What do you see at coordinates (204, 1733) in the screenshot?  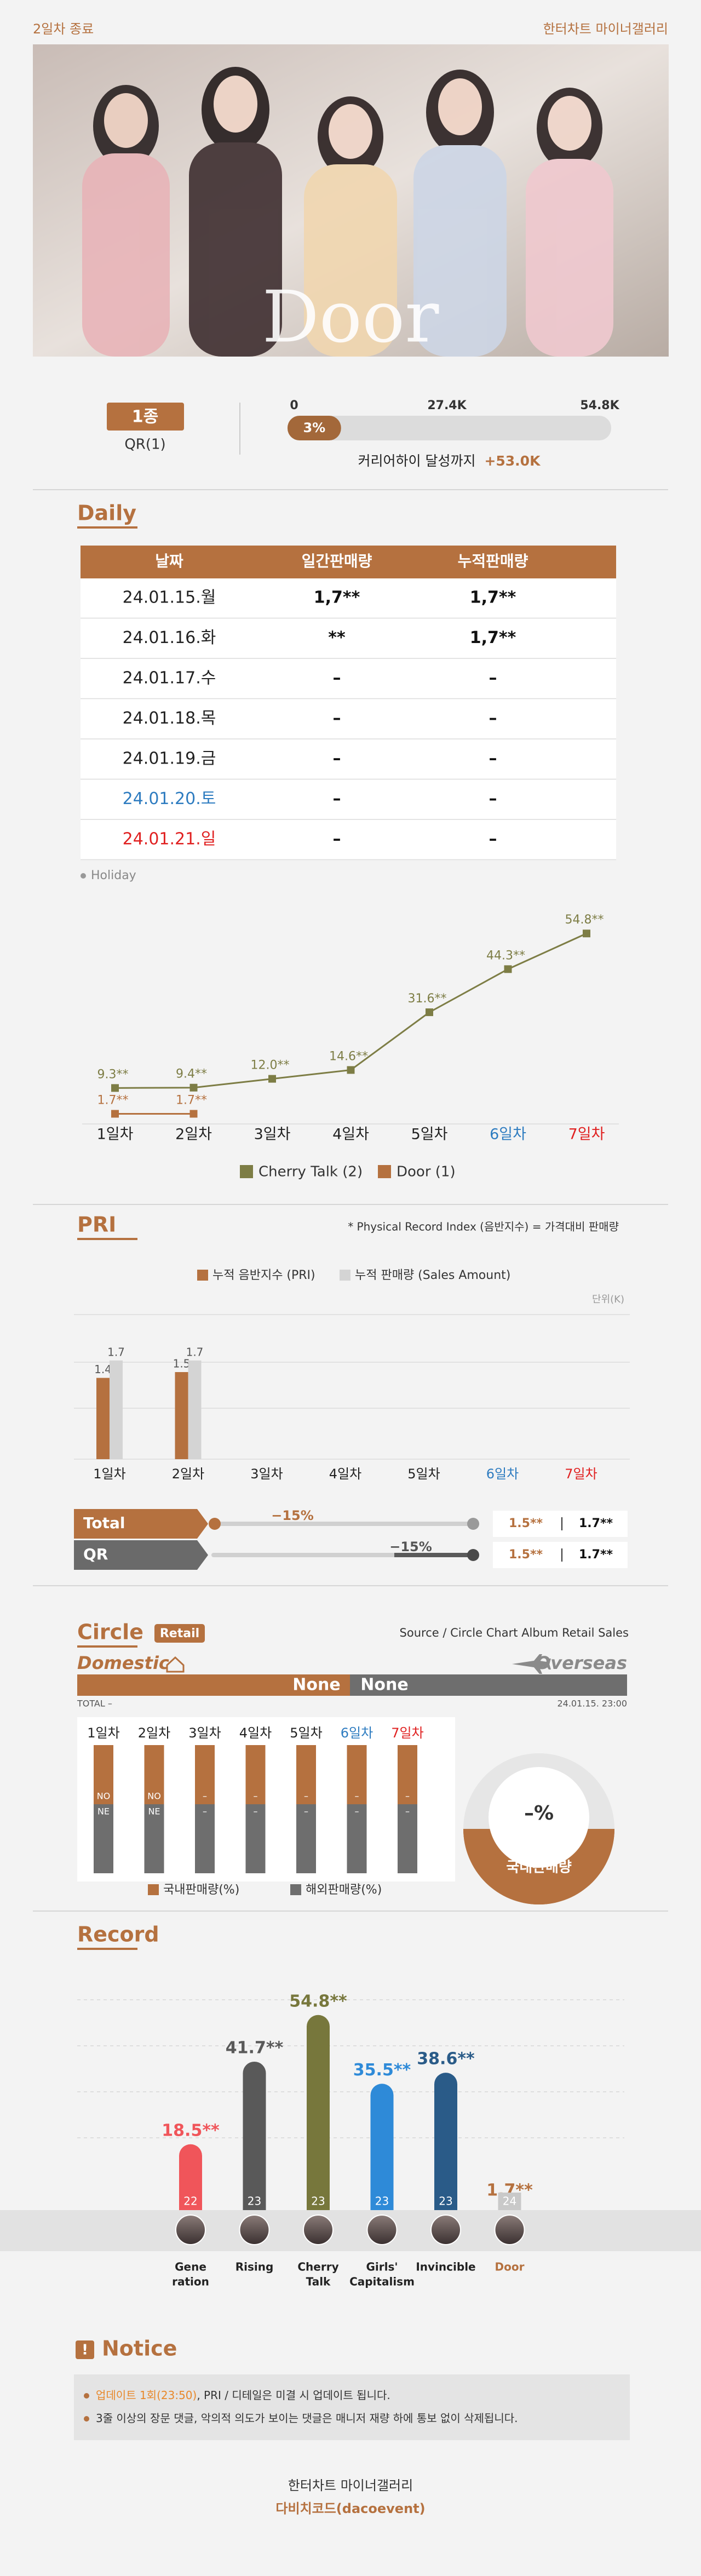 I see `day-label: 3일차` at bounding box center [204, 1733].